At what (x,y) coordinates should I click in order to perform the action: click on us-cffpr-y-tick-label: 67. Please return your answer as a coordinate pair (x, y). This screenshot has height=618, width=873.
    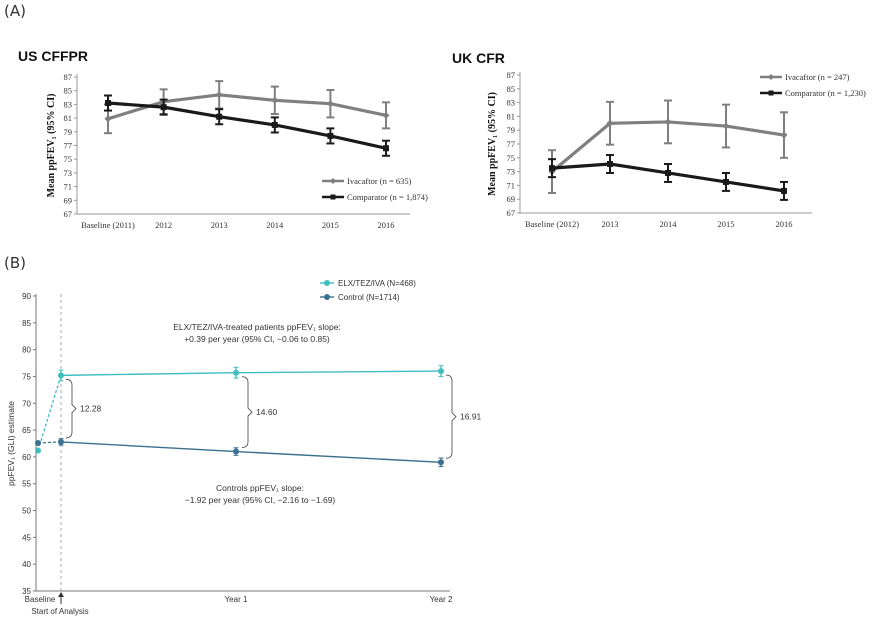
    Looking at the image, I should click on (68, 214).